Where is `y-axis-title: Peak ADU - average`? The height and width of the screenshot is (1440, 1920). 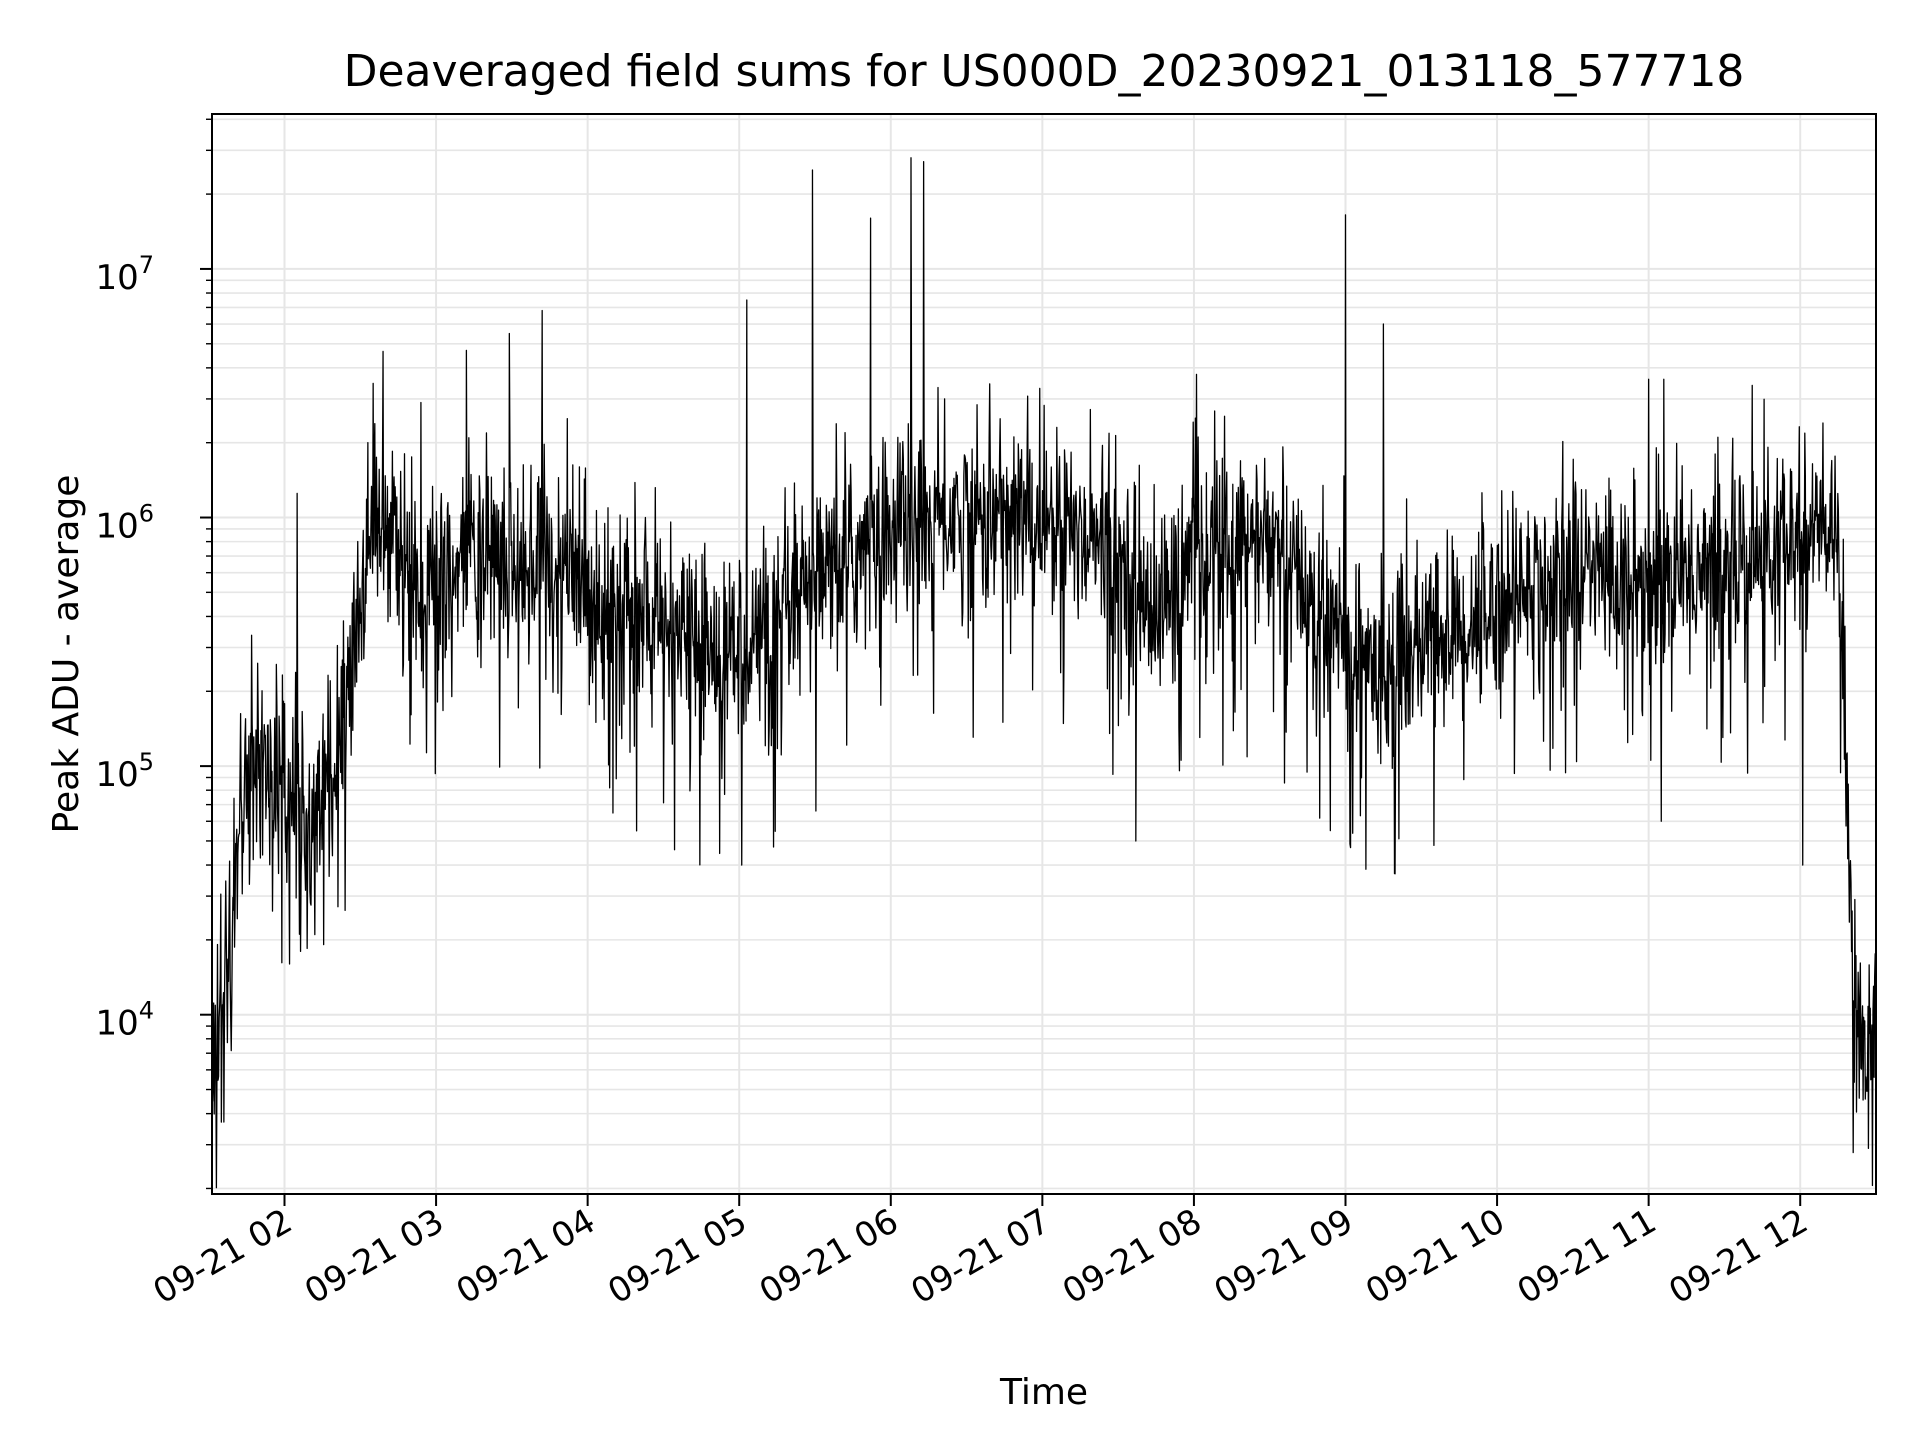 y-axis-title: Peak ADU - average is located at coordinates (66, 654).